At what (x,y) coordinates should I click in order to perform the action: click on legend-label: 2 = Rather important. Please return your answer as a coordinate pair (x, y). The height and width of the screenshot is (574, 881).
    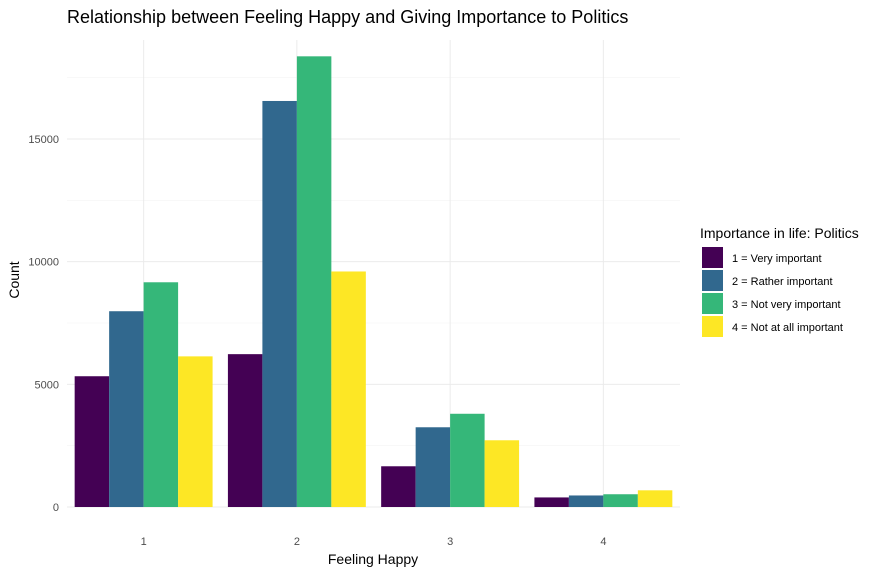
    Looking at the image, I should click on (782, 282).